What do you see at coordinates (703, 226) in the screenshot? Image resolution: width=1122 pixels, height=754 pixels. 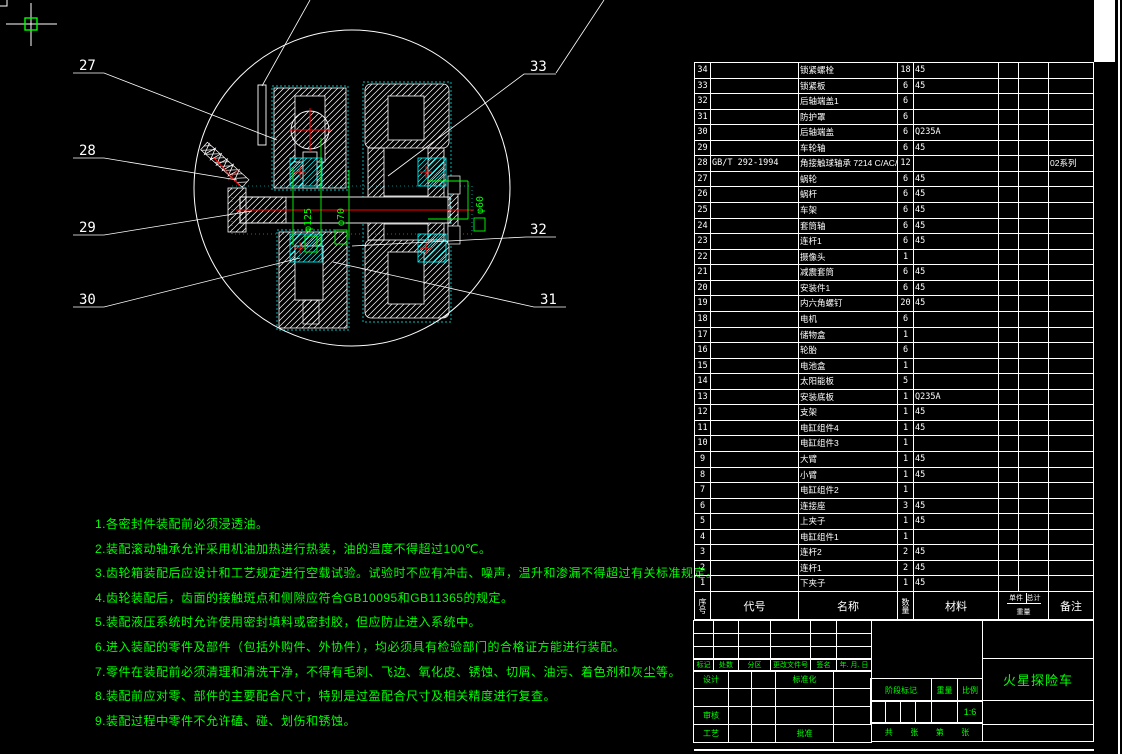 I see `part-no: 24` at bounding box center [703, 226].